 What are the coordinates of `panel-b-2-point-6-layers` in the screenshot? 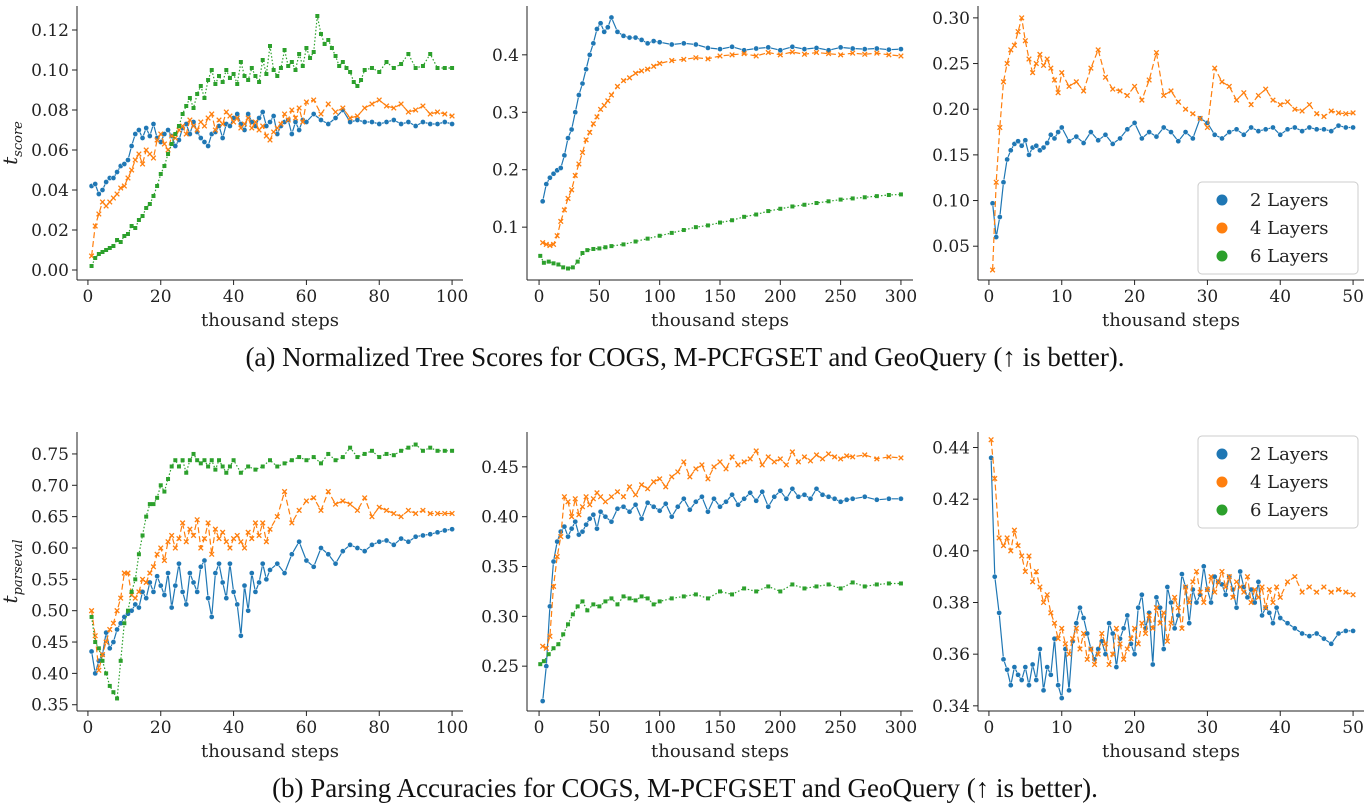 It's located at (568, 624).